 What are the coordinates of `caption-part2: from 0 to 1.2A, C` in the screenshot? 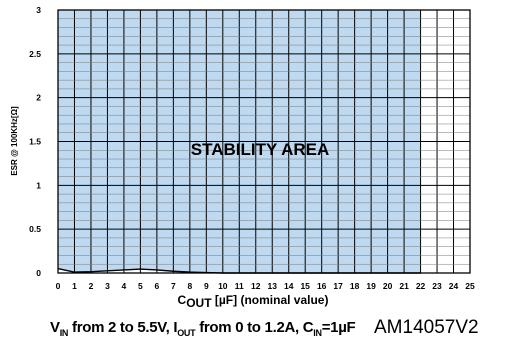 It's located at (254, 327).